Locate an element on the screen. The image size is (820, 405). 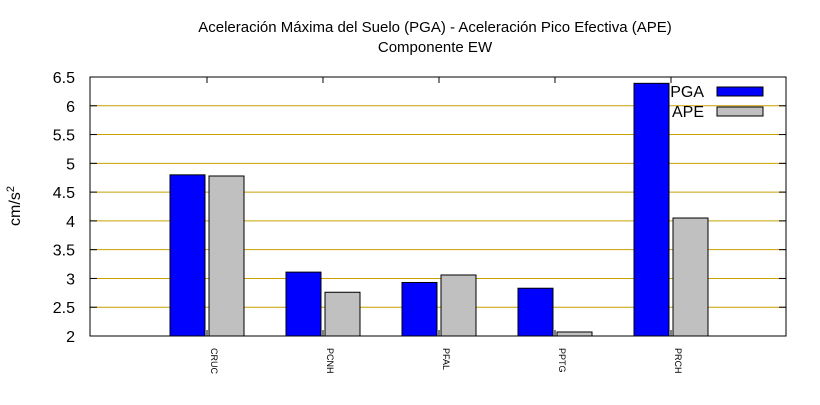
y-tick-label: 4.5 is located at coordinates (64, 193).